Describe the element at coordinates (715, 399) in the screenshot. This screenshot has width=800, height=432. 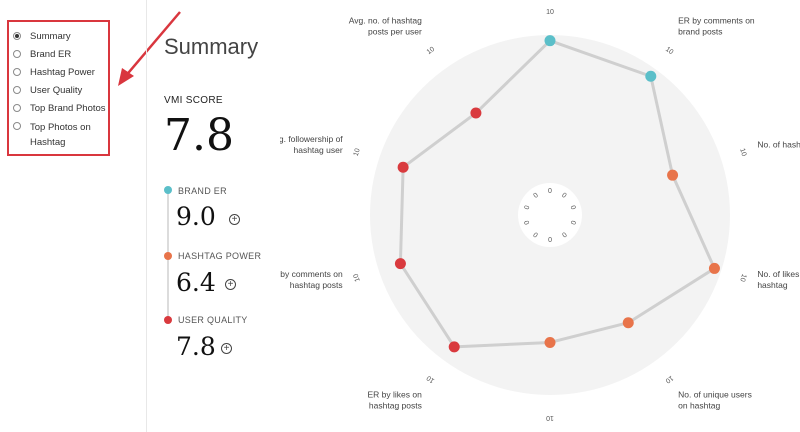
I see `radar-axis-label: No. of unique users on hashtag` at that location.